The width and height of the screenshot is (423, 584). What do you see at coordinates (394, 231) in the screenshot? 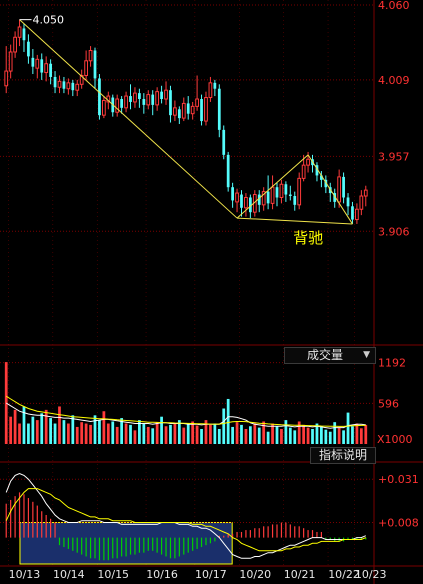
I see `price-axis-tick-label: 3.906` at bounding box center [394, 231].